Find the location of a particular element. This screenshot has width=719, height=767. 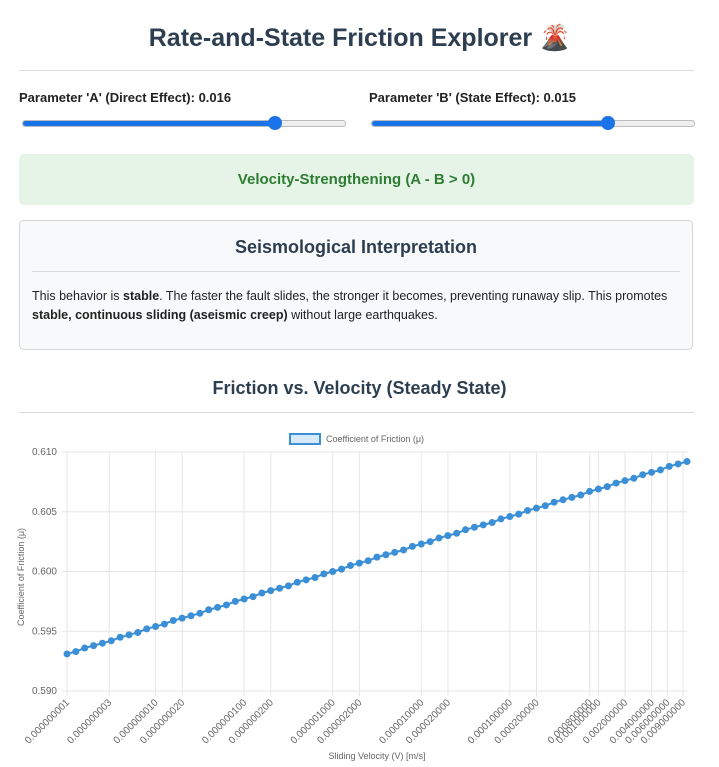

slider-label: Parameter 'B' (State Effect): 0.015 is located at coordinates (473, 97).